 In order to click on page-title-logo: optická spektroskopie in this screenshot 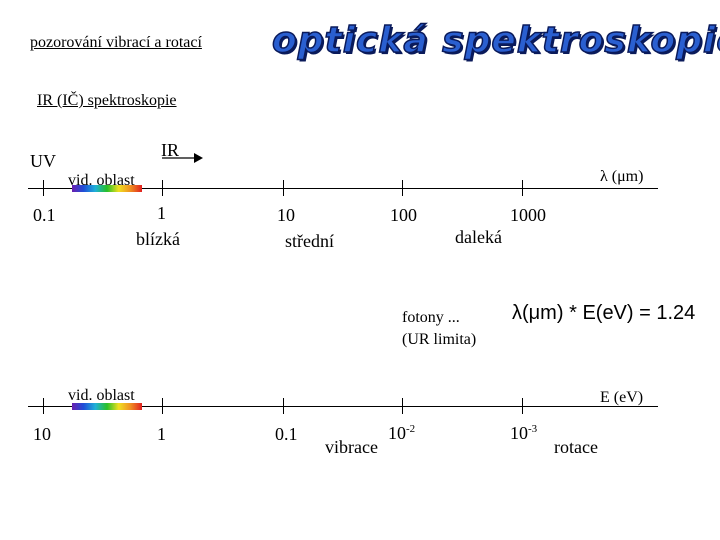, I will do `click(495, 40)`.